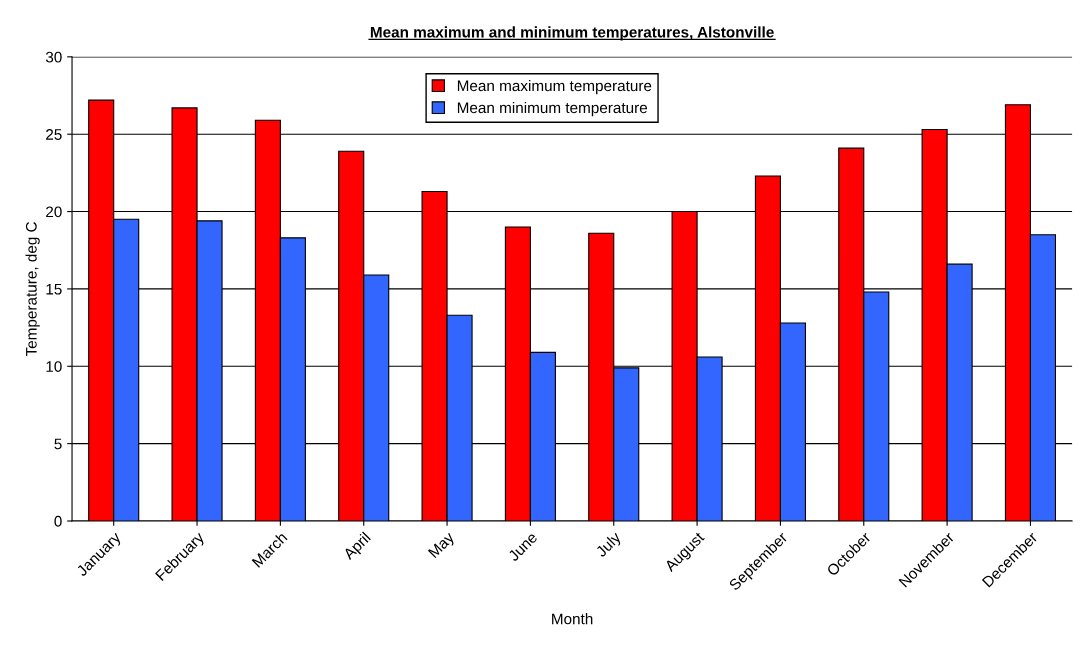  Describe the element at coordinates (54, 366) in the screenshot. I see `y-tick-label: 10` at that location.